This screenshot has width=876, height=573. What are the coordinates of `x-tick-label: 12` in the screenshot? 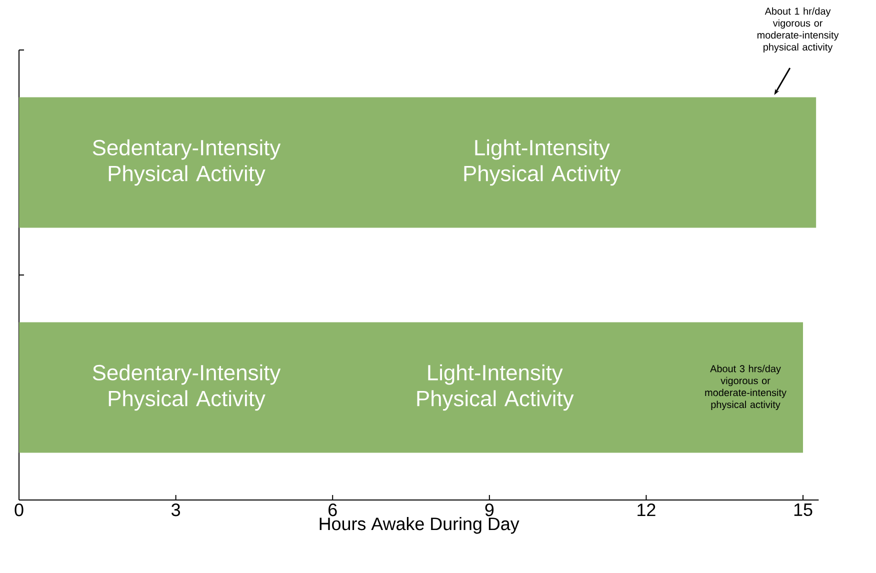 It's located at (647, 510).